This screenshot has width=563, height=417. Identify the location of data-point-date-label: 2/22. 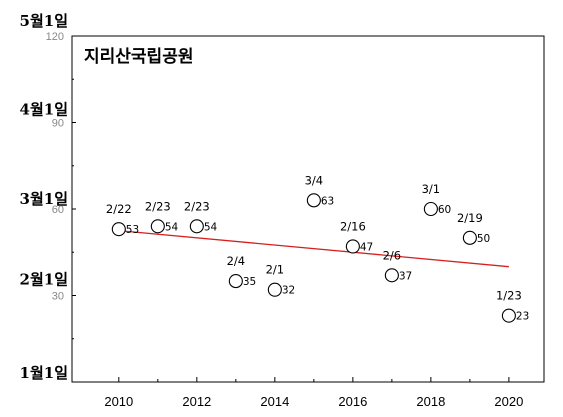
(119, 209).